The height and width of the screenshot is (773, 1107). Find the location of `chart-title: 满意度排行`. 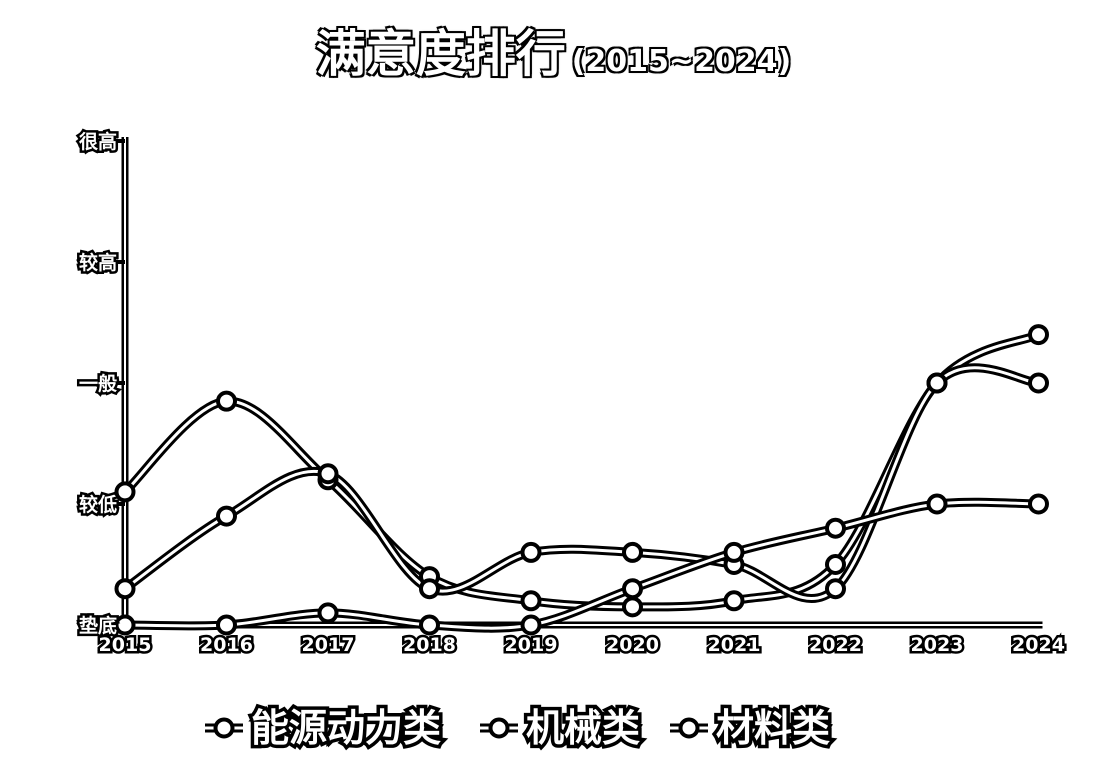

chart-title: 满意度排行 is located at coordinates (441, 54).